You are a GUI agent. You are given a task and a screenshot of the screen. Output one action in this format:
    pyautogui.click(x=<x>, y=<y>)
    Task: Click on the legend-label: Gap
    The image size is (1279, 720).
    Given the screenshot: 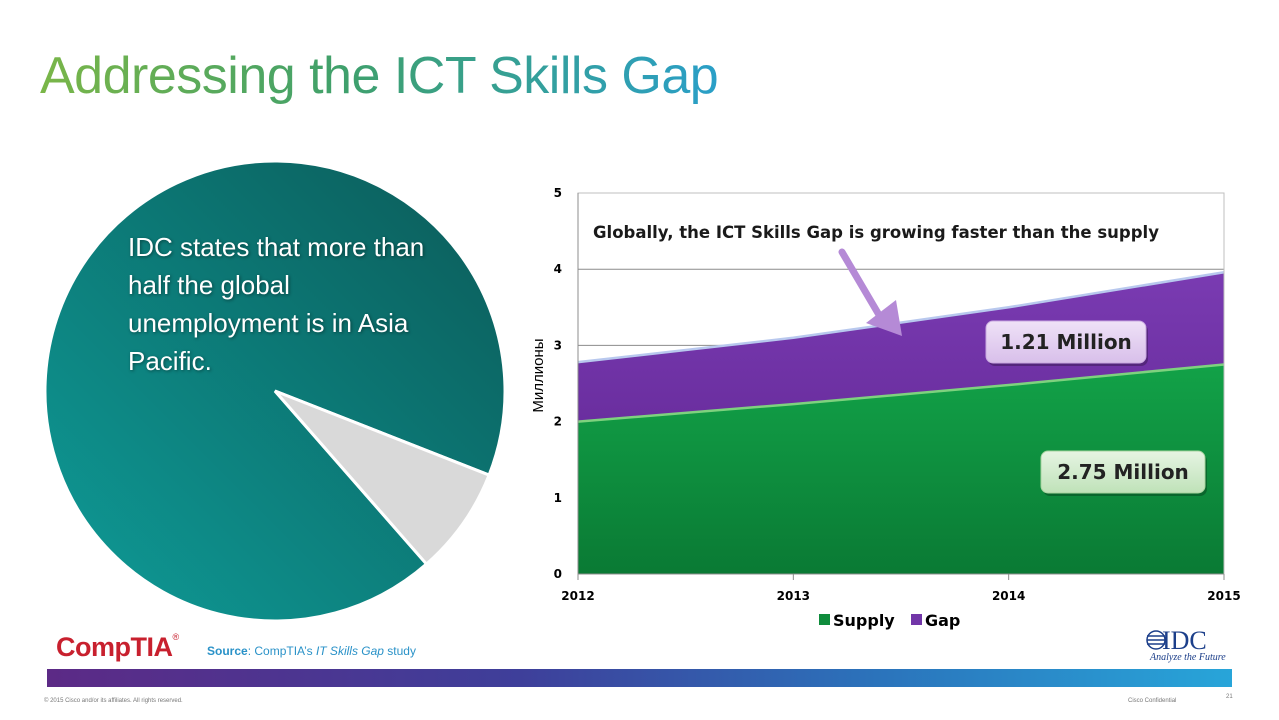 What is the action you would take?
    pyautogui.click(x=942, y=620)
    